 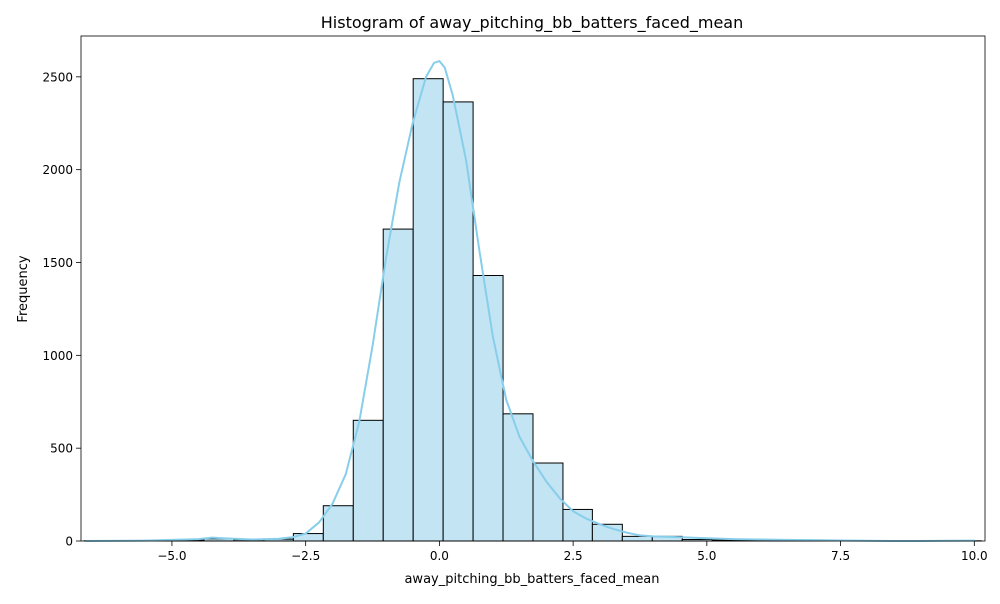 What do you see at coordinates (23, 288) in the screenshot?
I see `y-axis-label: Frequency` at bounding box center [23, 288].